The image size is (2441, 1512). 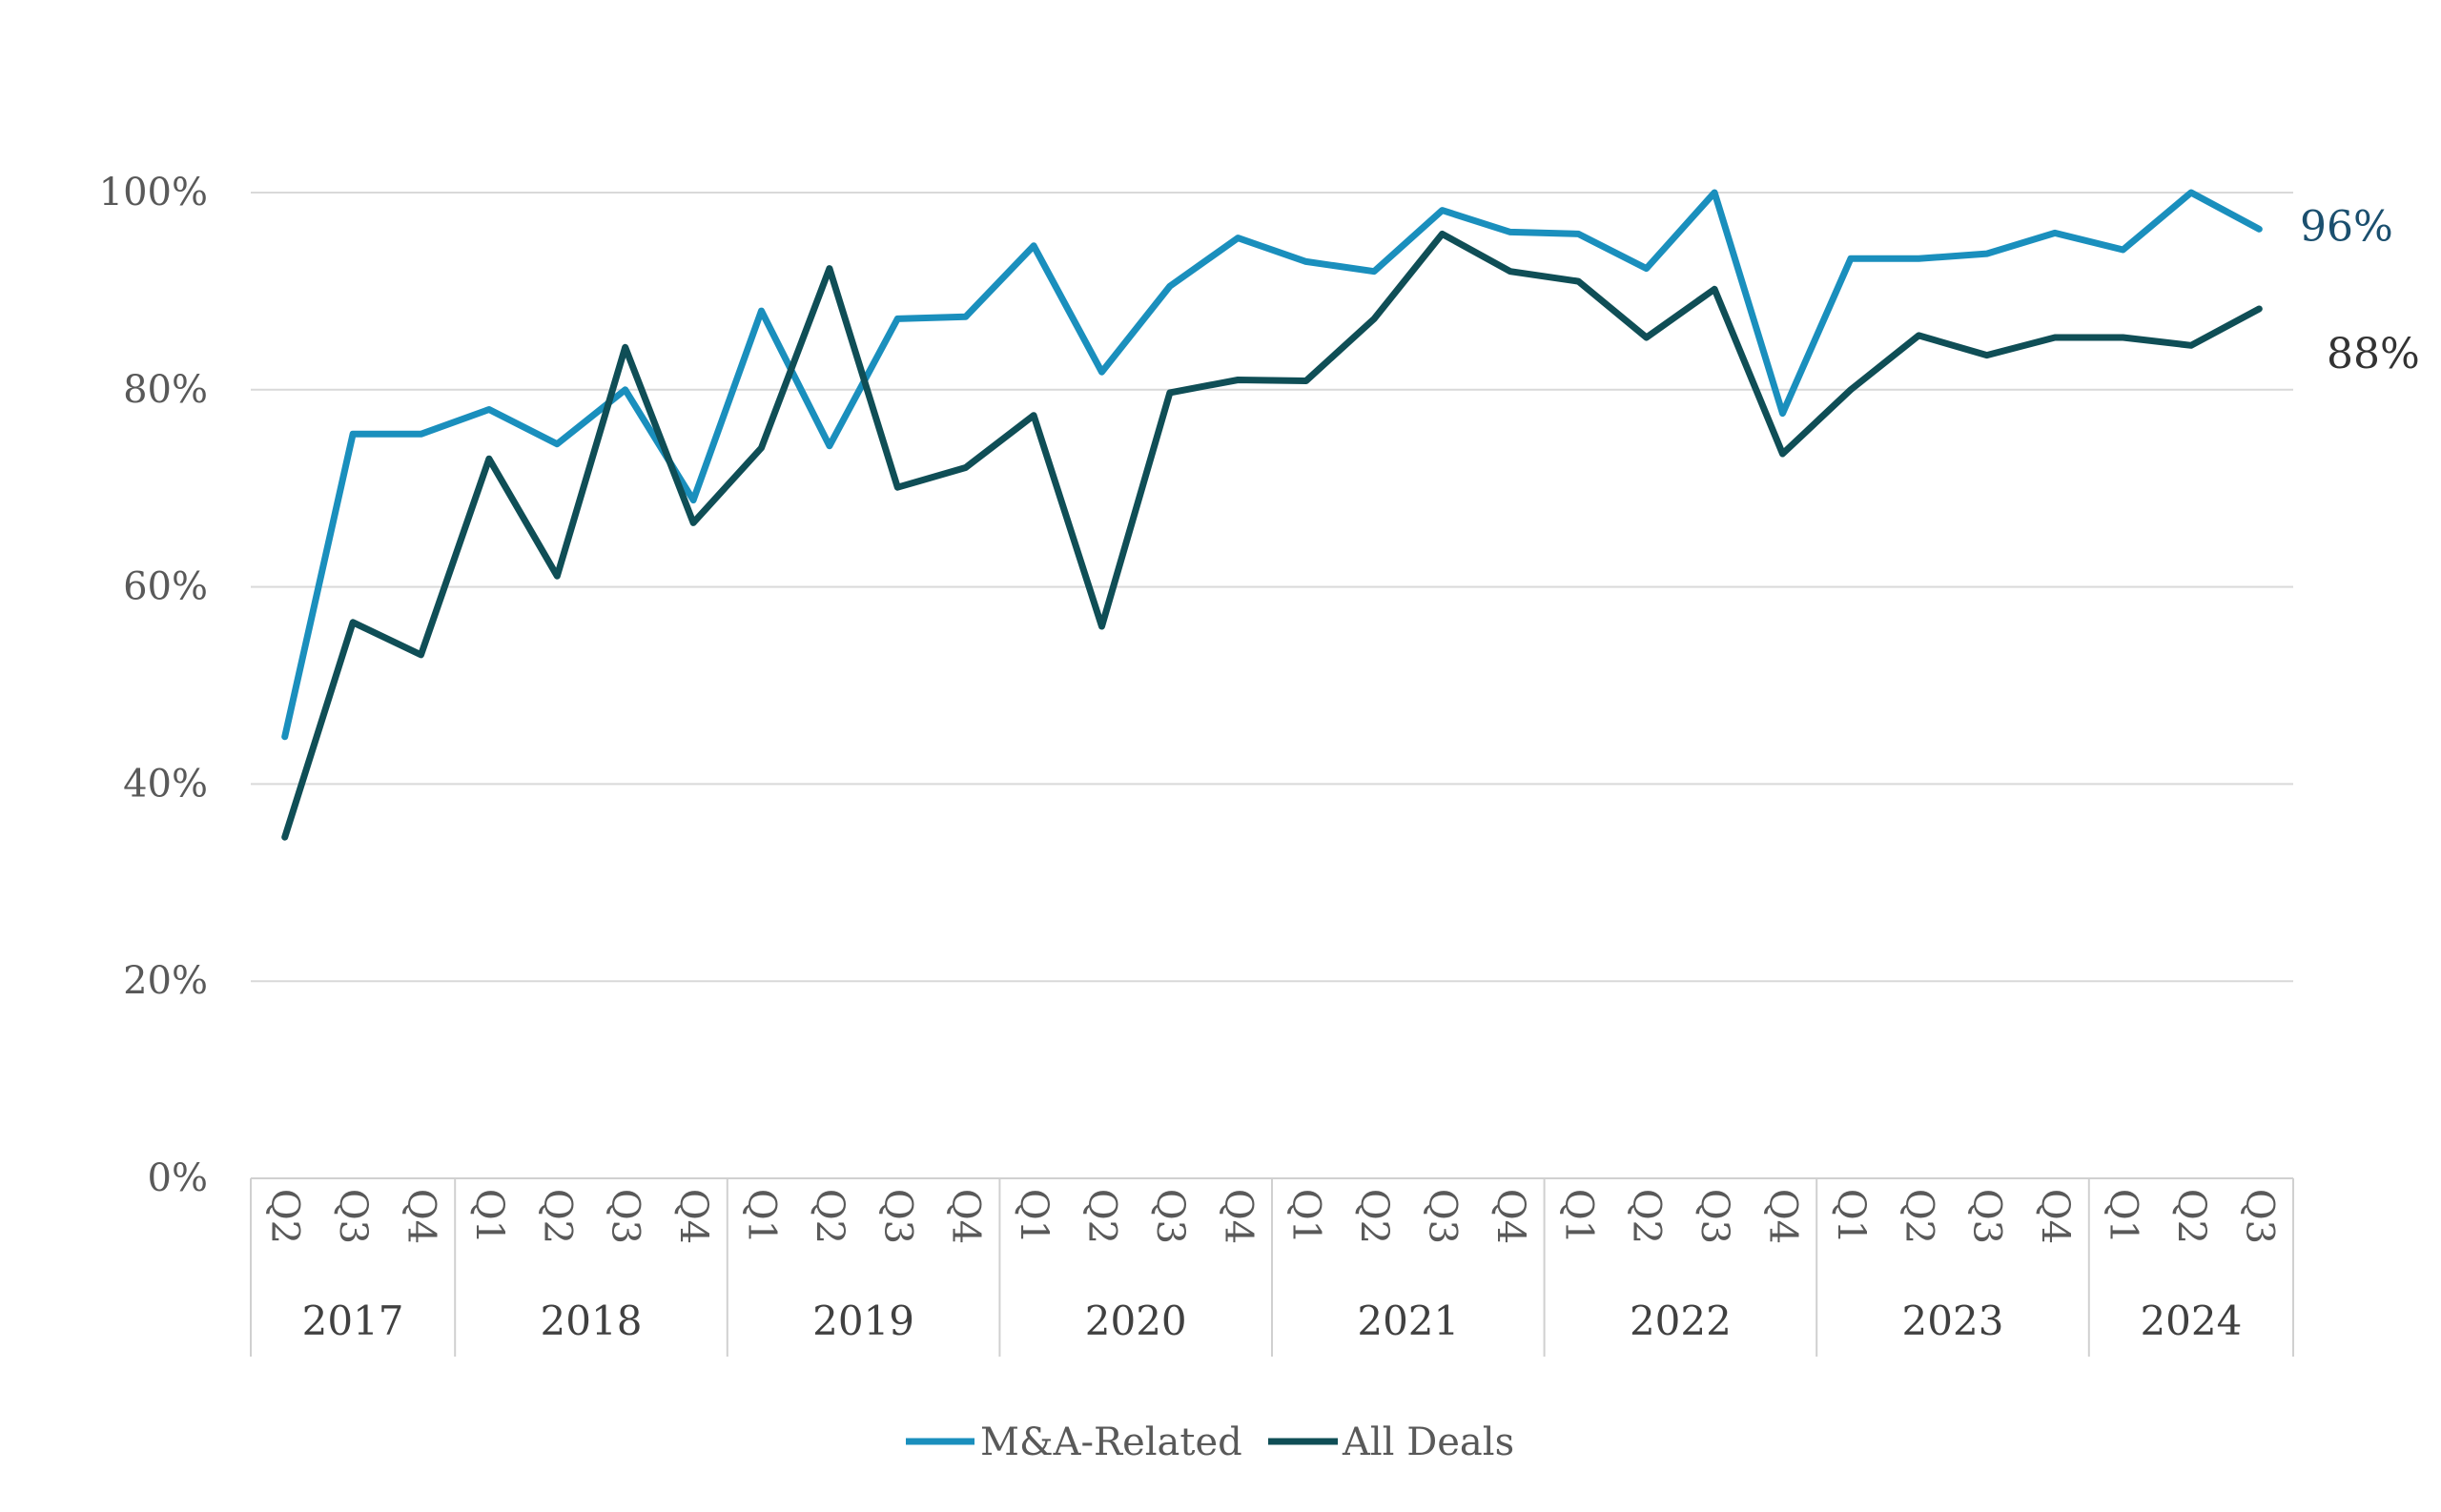 What do you see at coordinates (1681, 1320) in the screenshot?
I see `year-label: 2022` at bounding box center [1681, 1320].